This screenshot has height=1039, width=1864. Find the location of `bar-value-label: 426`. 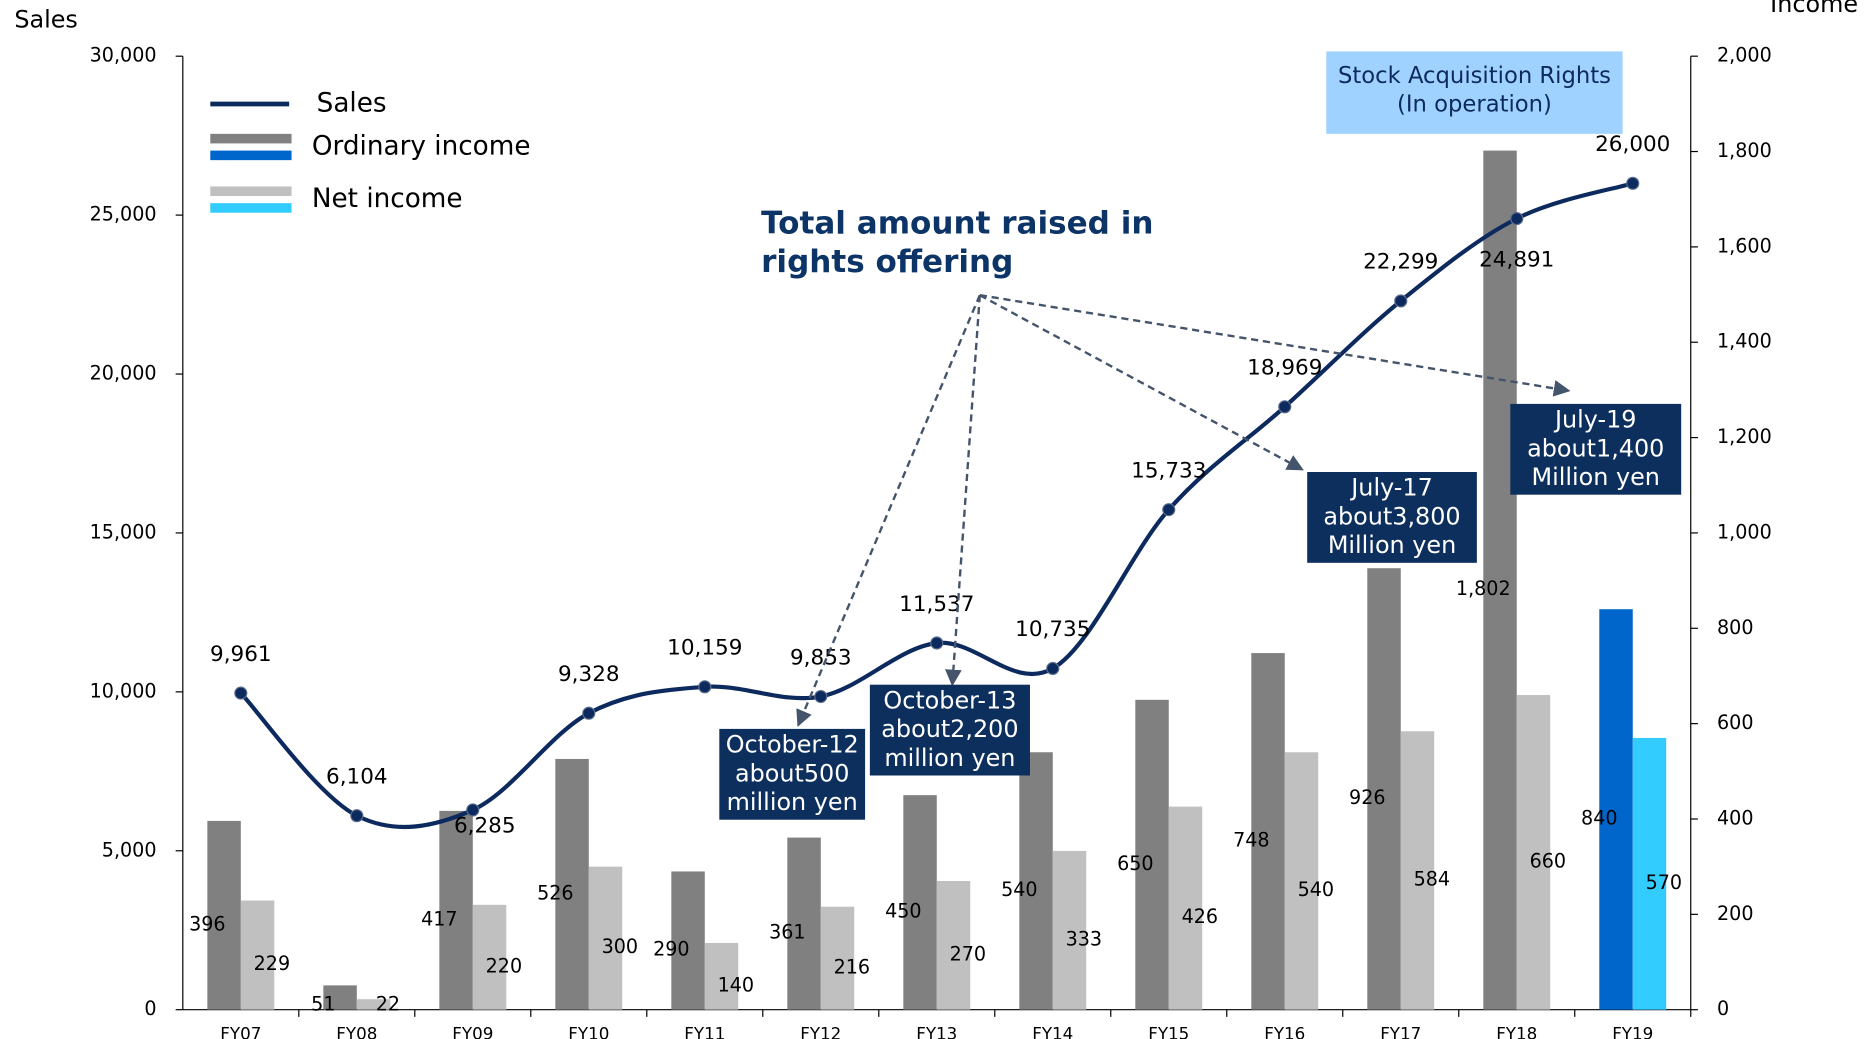

bar-value-label: 426 is located at coordinates (1200, 916).